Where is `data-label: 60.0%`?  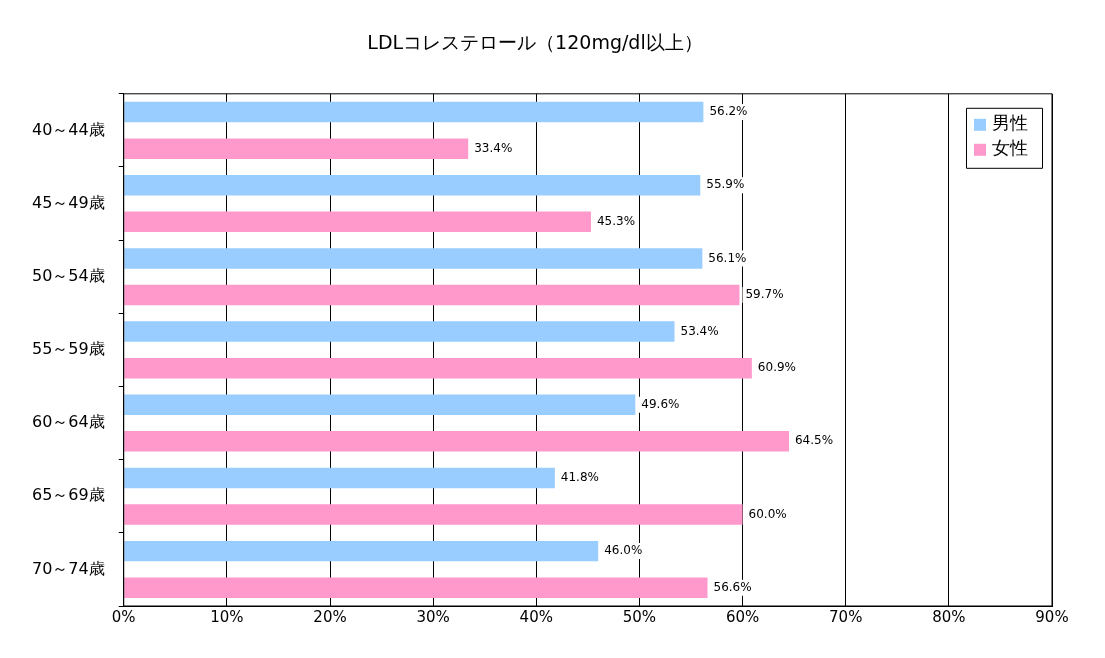
data-label: 60.0% is located at coordinates (767, 513).